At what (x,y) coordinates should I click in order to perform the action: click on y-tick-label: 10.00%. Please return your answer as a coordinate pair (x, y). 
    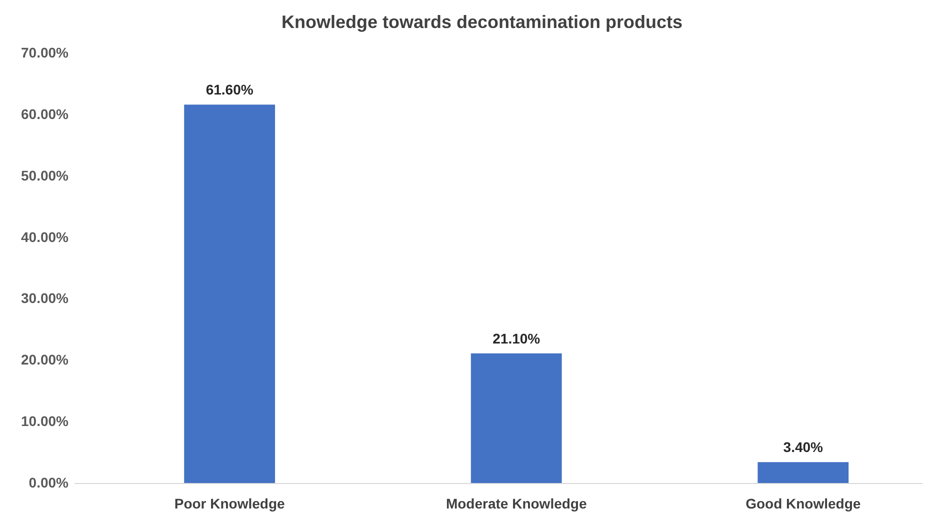
    Looking at the image, I should click on (45, 421).